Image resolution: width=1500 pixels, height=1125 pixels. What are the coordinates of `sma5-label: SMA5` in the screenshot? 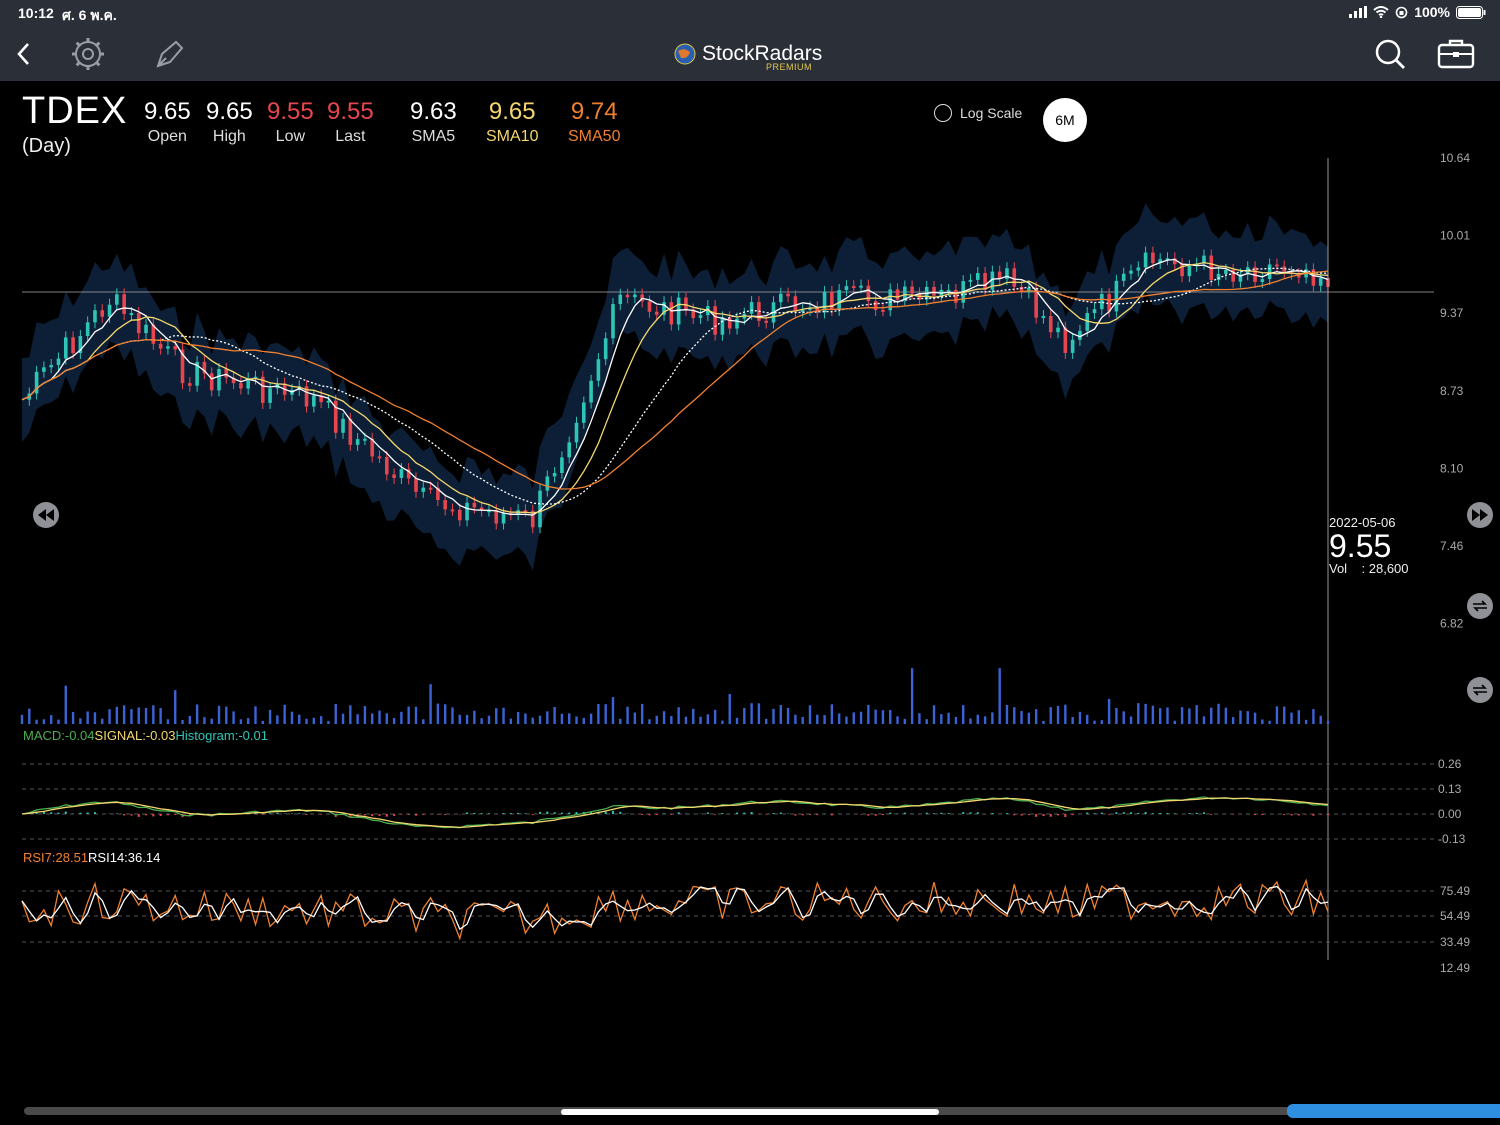 It's located at (433, 136).